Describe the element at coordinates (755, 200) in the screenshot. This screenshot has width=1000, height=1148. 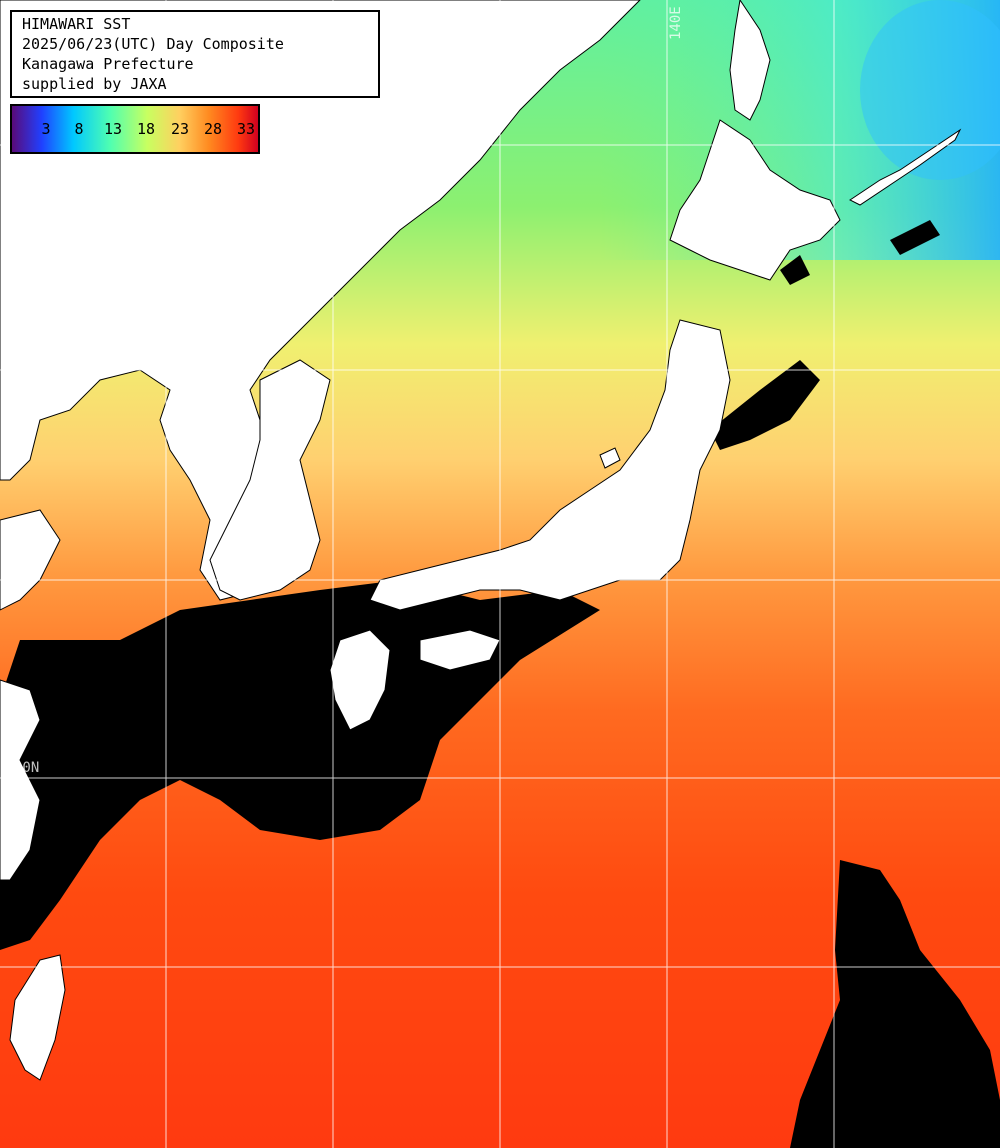
I see `land-hokkaido` at that location.